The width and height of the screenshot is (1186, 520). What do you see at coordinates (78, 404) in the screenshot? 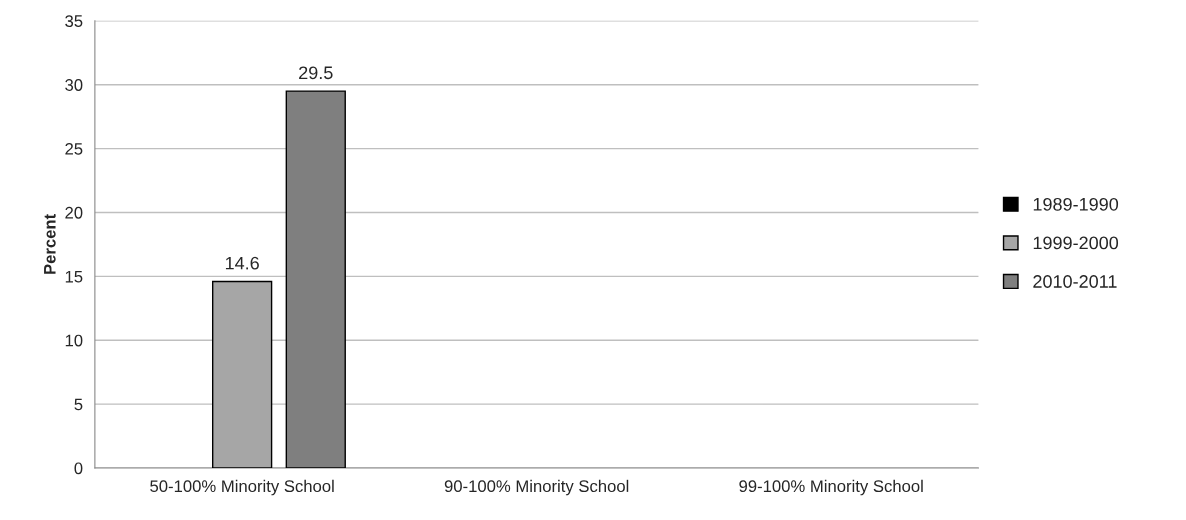
I see `y-tick-label: 5` at bounding box center [78, 404].